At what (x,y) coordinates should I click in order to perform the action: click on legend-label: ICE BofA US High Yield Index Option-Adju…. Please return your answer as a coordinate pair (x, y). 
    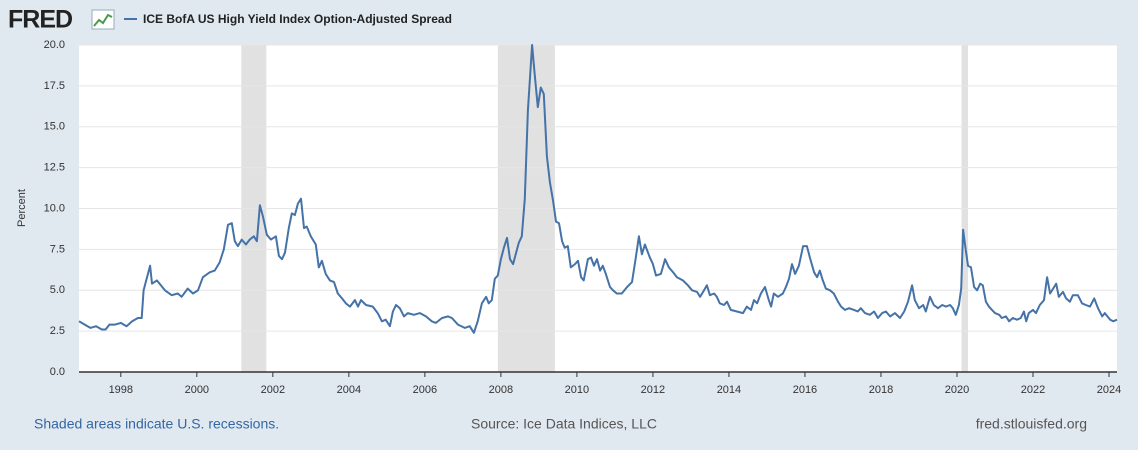
    Looking at the image, I should click on (297, 19).